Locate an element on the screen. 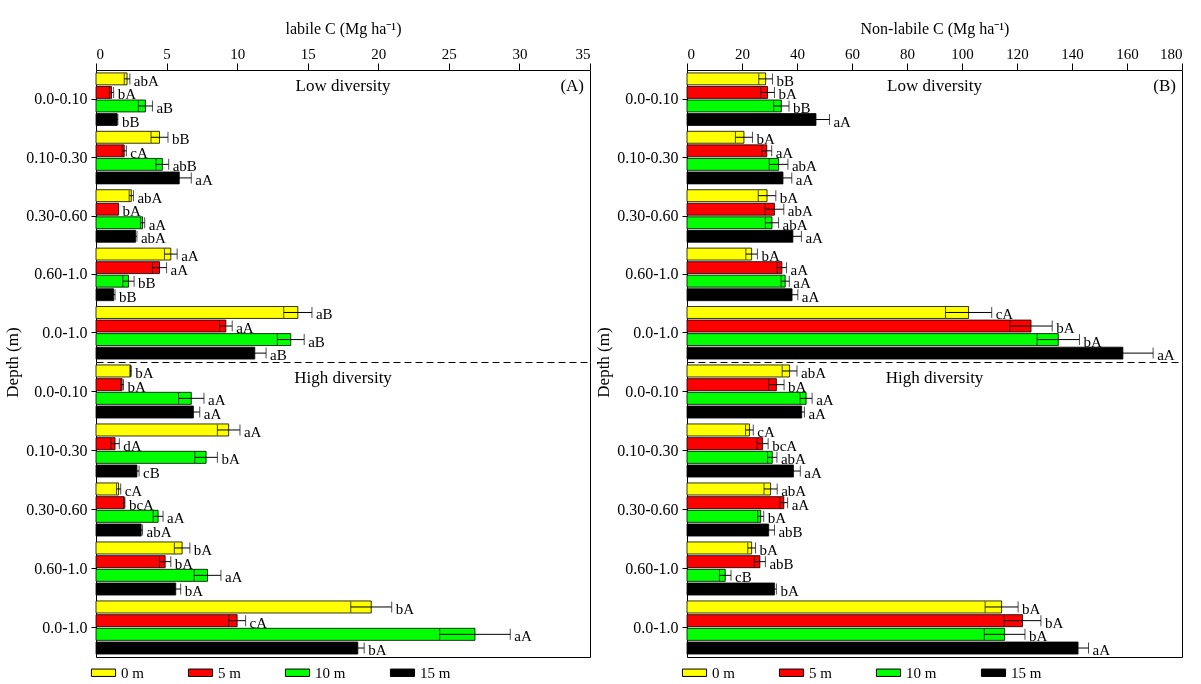  legend-label: 10 m is located at coordinates (921, 672).